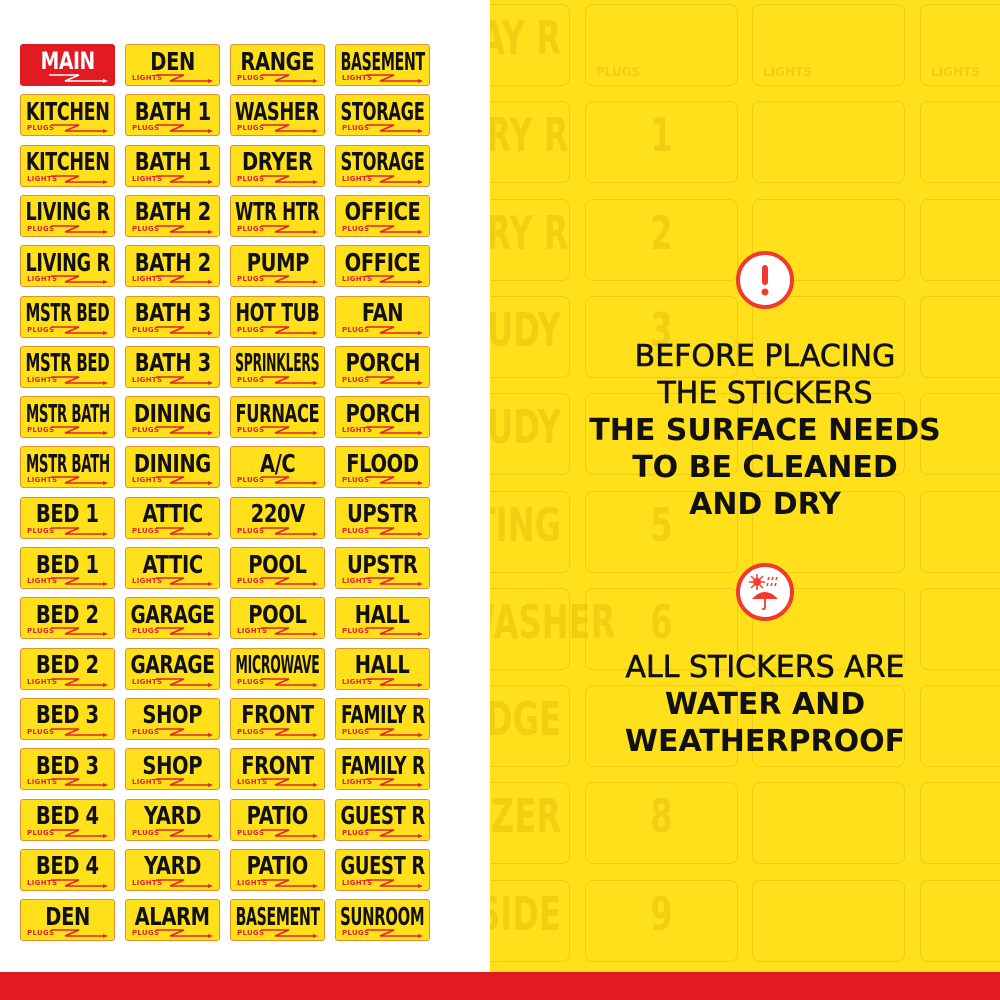 Image resolution: width=1000 pixels, height=1000 pixels. What do you see at coordinates (530, 531) in the screenshot?
I see `watermark-sticker: TING` at bounding box center [530, 531].